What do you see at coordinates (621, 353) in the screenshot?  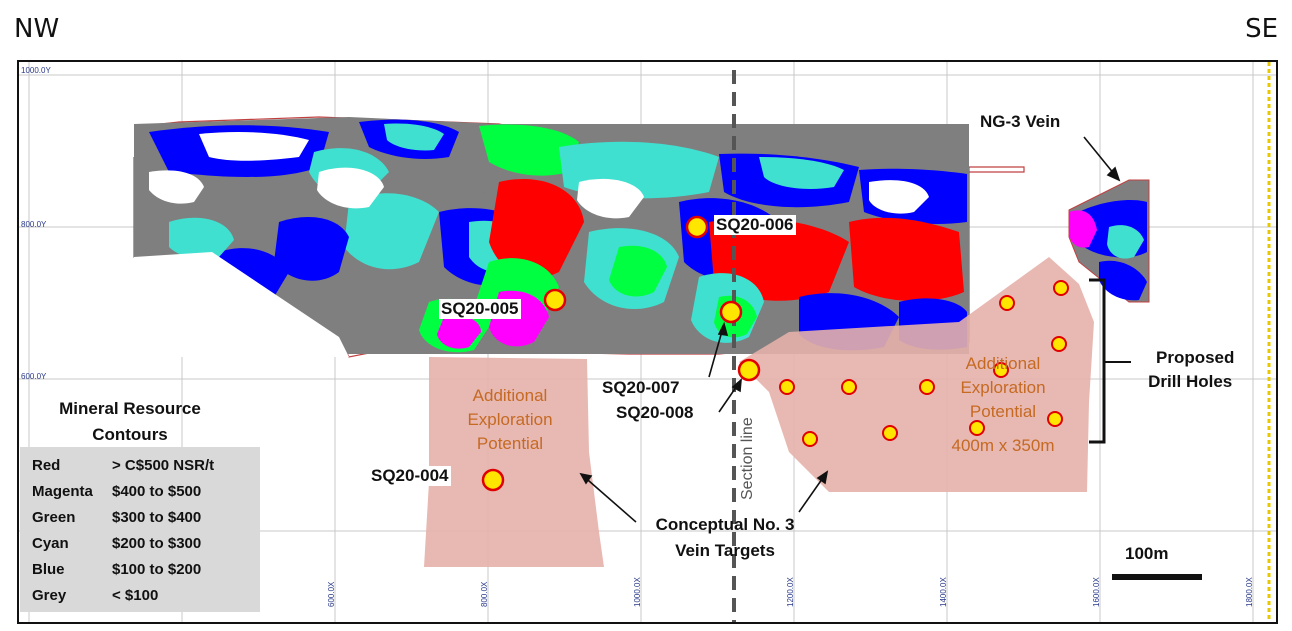 I see `drill-hole-markers` at bounding box center [621, 353].